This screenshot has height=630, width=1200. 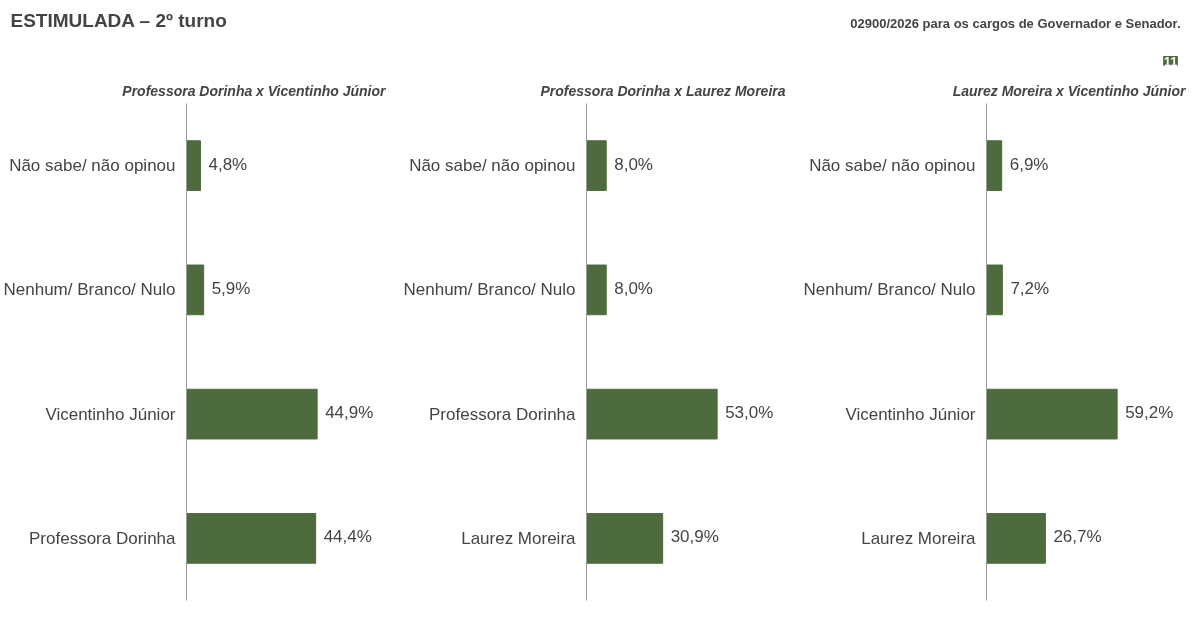 What do you see at coordinates (1030, 288) in the screenshot?
I see `data-label: 7,2%` at bounding box center [1030, 288].